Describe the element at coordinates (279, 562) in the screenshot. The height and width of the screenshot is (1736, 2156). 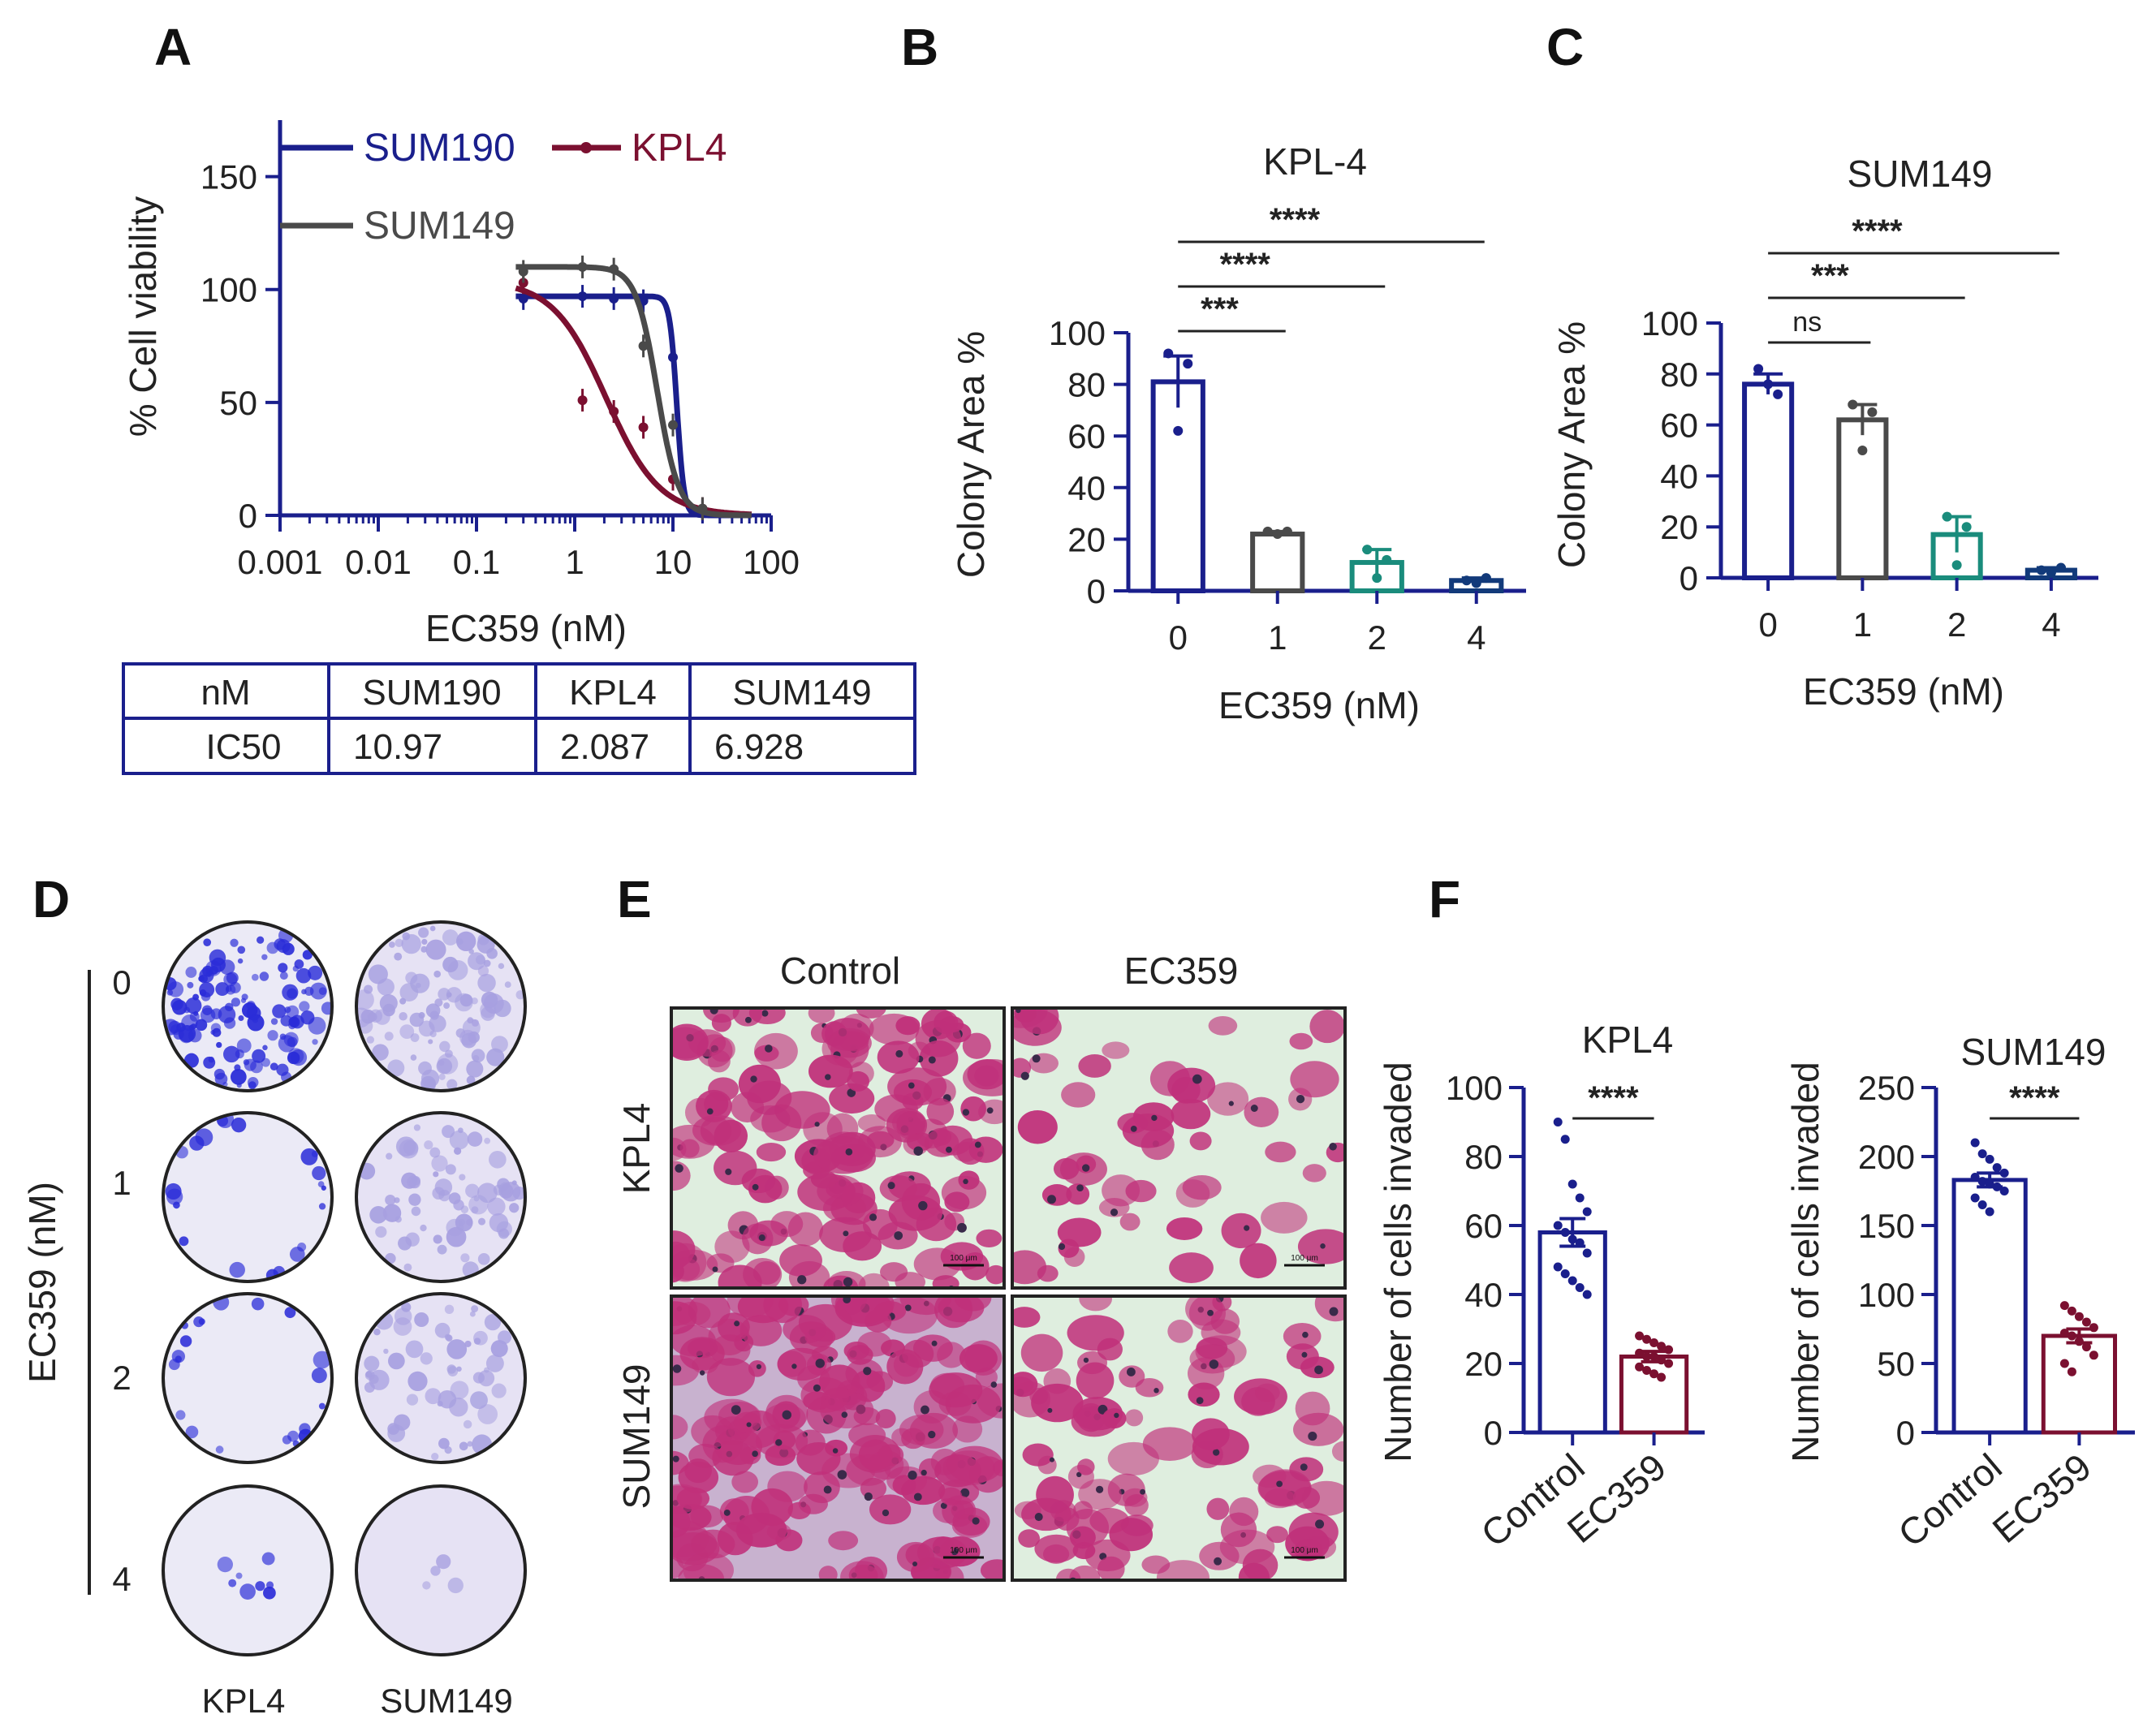
I see `a-x-tick-label: 0.001` at that location.